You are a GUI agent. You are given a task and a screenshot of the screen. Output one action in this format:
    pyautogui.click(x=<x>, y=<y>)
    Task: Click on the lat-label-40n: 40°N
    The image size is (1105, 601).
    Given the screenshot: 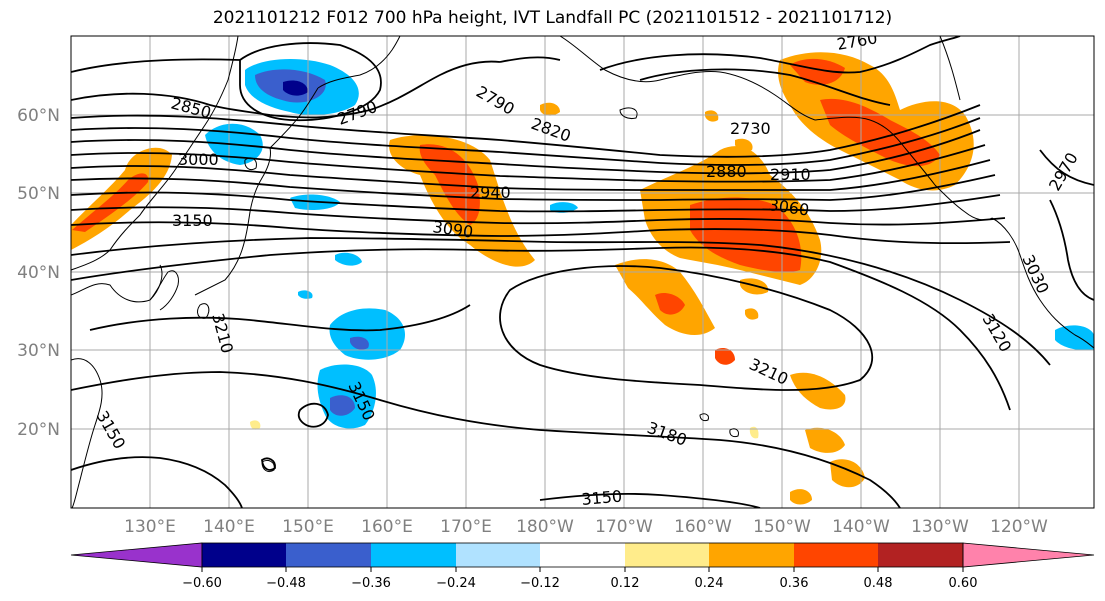 What is the action you would take?
    pyautogui.click(x=38, y=273)
    